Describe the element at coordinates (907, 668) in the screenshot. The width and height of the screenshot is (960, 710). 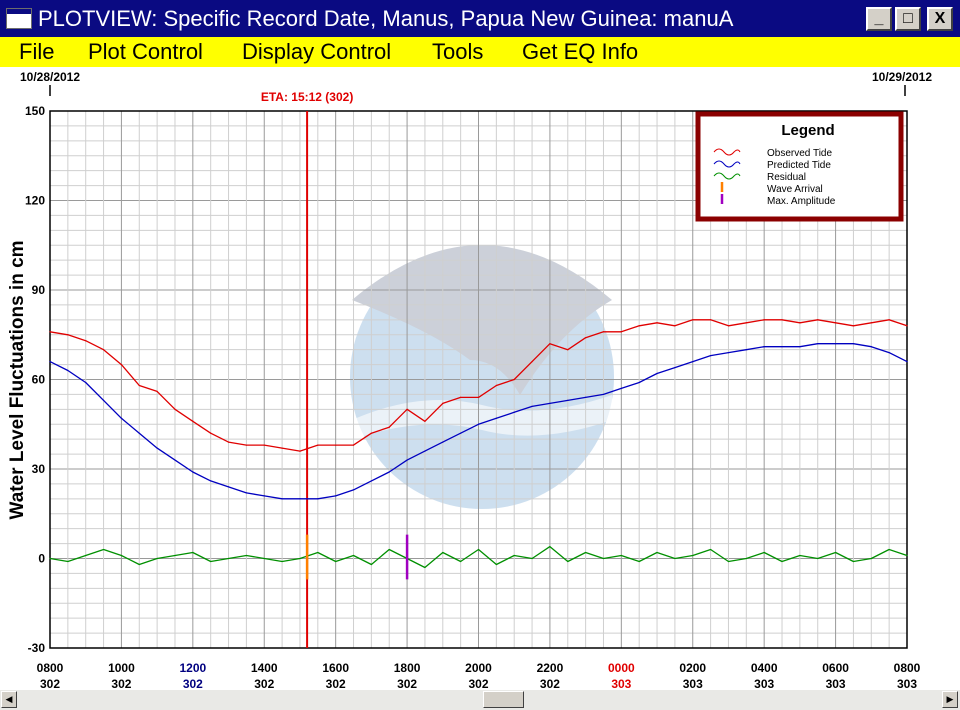
I see `x-tick-time-label: 0800` at that location.